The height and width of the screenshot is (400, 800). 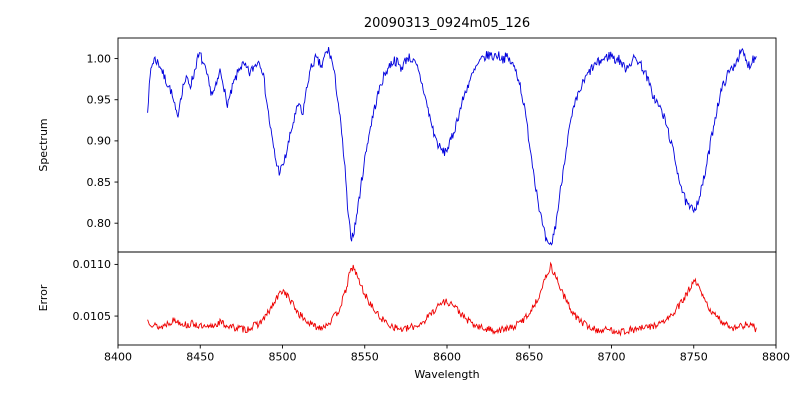 I want to click on x-tick-label: 8500, so click(x=283, y=357).